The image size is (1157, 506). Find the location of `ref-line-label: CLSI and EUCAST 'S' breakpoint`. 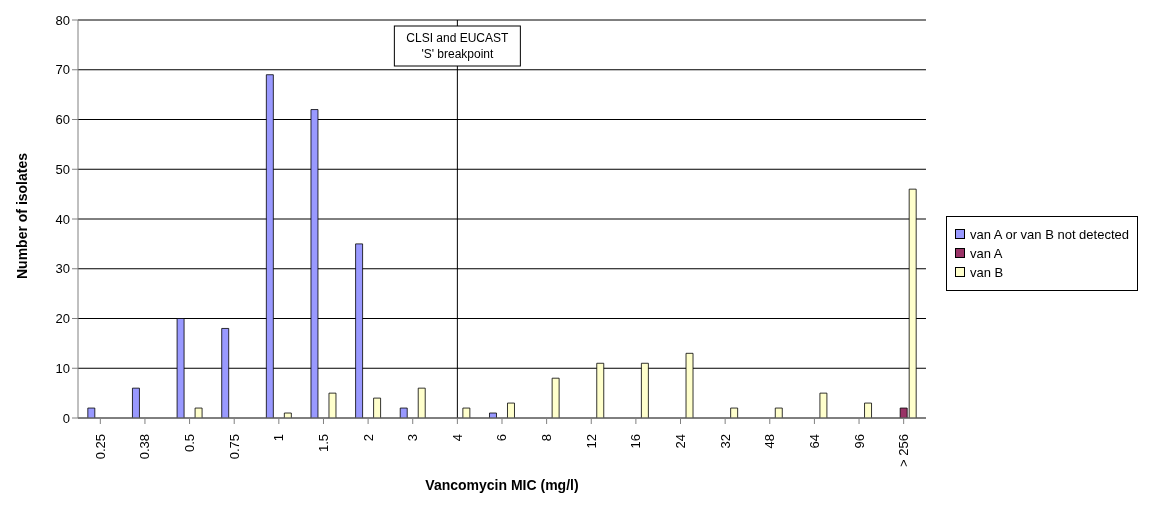

ref-line-label: CLSI and EUCAST 'S' breakpoint is located at coordinates (458, 46).